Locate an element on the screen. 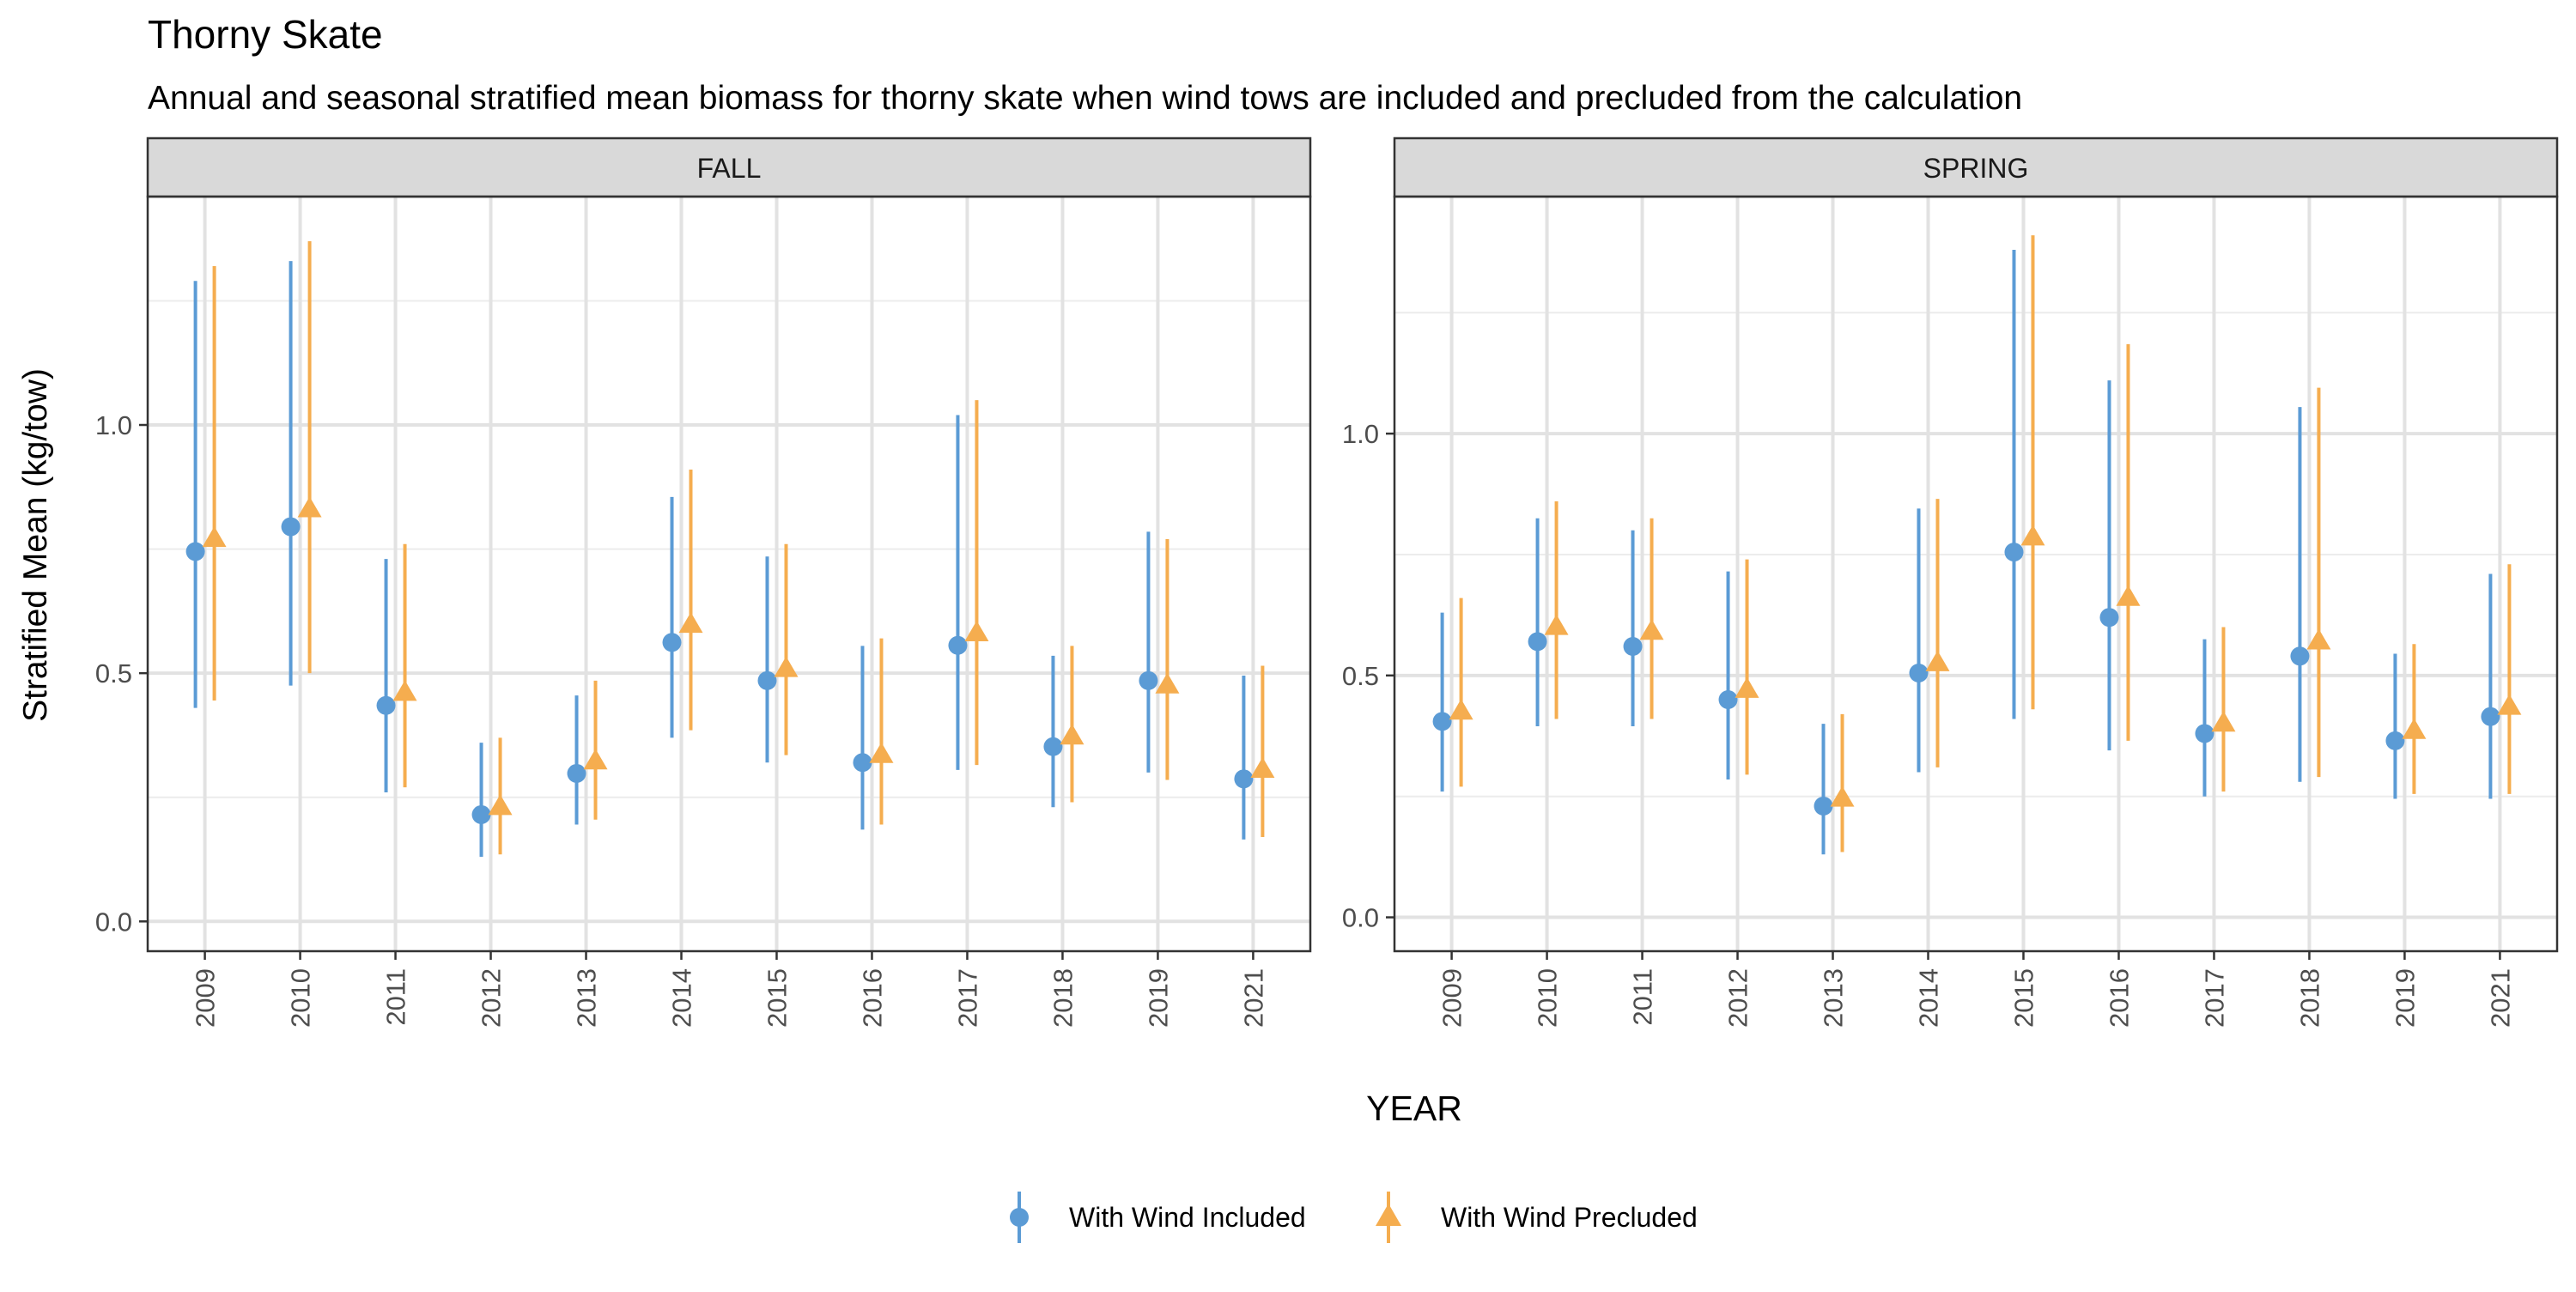 The width and height of the screenshot is (2576, 1292). legend-item-wind-included: With Wind Included is located at coordinates (1158, 1217).